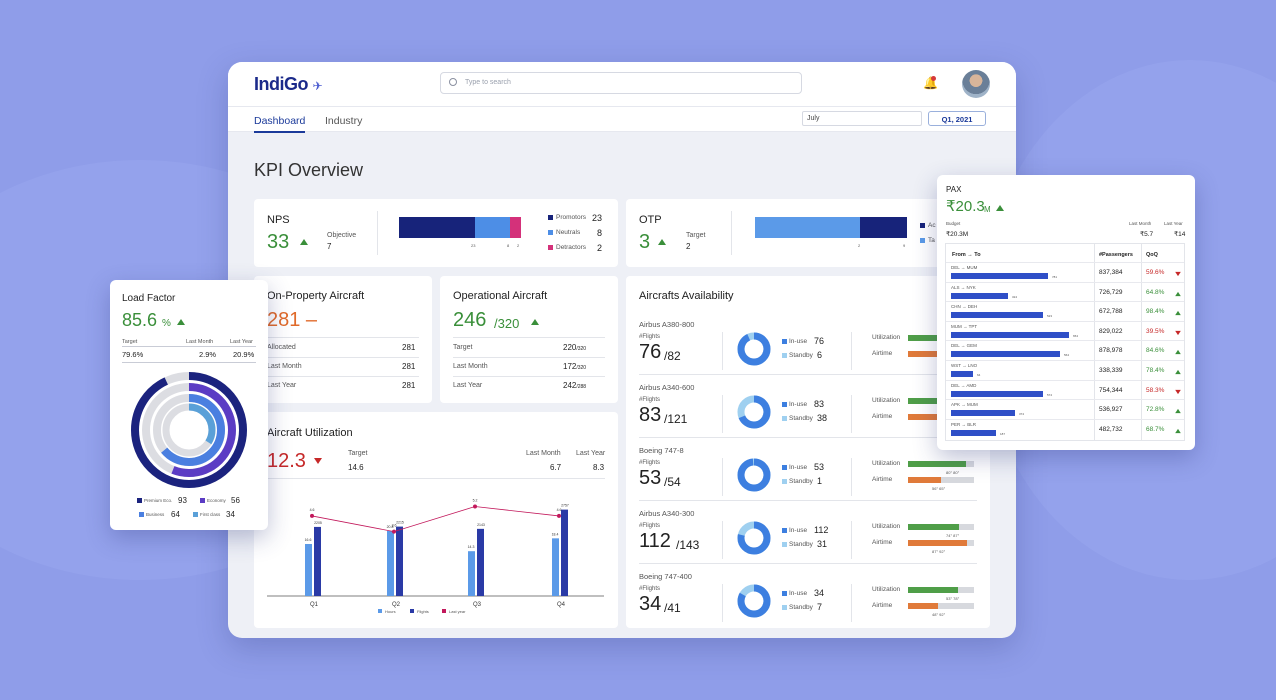 This screenshot has width=1276, height=700. I want to click on legend-value: 2, so click(600, 248).